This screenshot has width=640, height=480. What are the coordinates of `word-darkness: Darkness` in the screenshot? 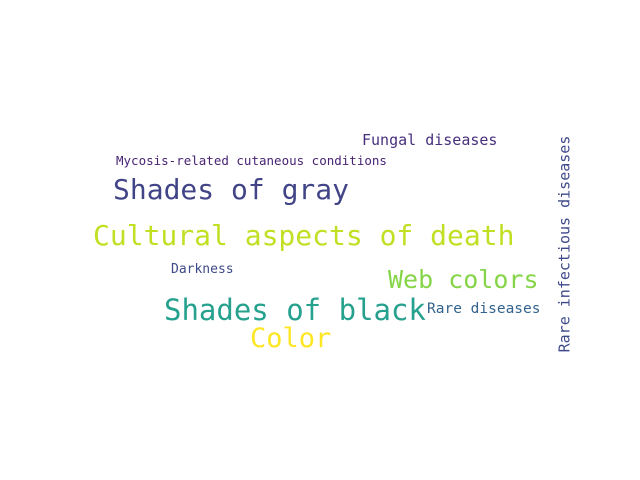 It's located at (202, 269).